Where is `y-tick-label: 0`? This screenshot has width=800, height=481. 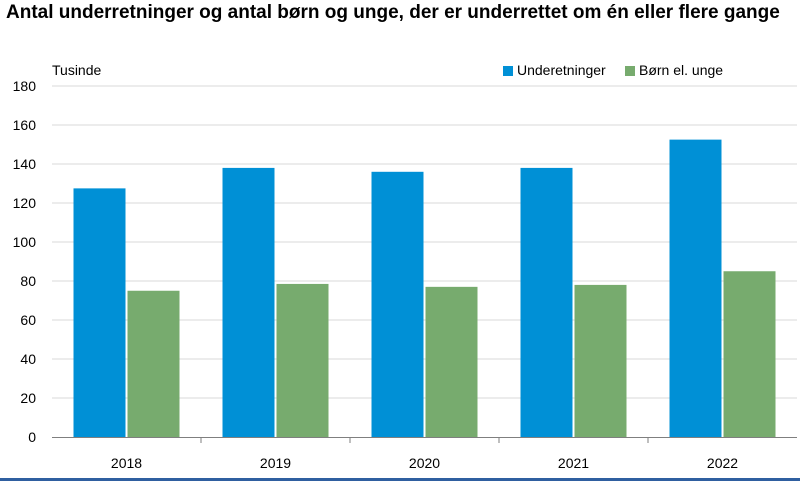
y-tick-label: 0 is located at coordinates (32, 437).